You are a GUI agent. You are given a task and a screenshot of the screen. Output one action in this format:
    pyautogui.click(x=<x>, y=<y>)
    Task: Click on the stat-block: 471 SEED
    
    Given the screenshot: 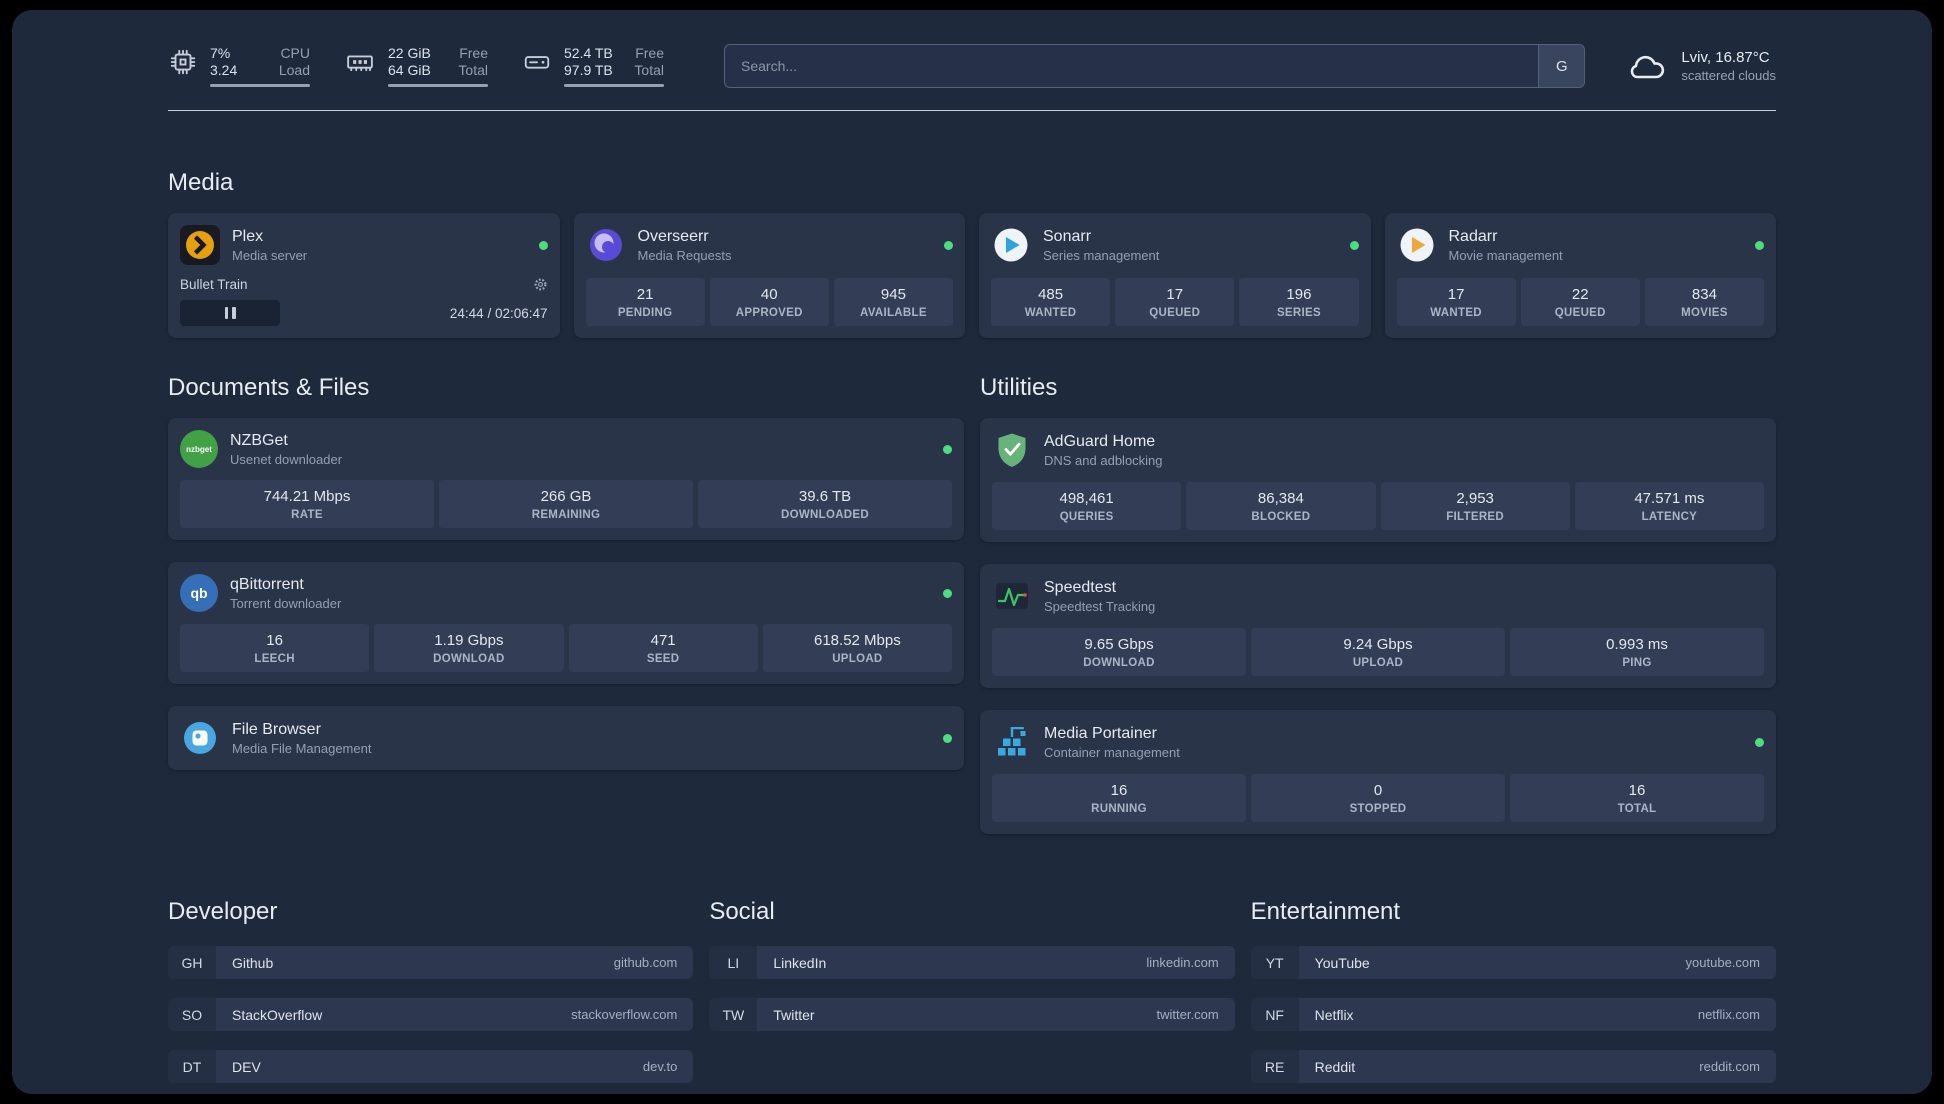 What is the action you would take?
    pyautogui.click(x=663, y=648)
    